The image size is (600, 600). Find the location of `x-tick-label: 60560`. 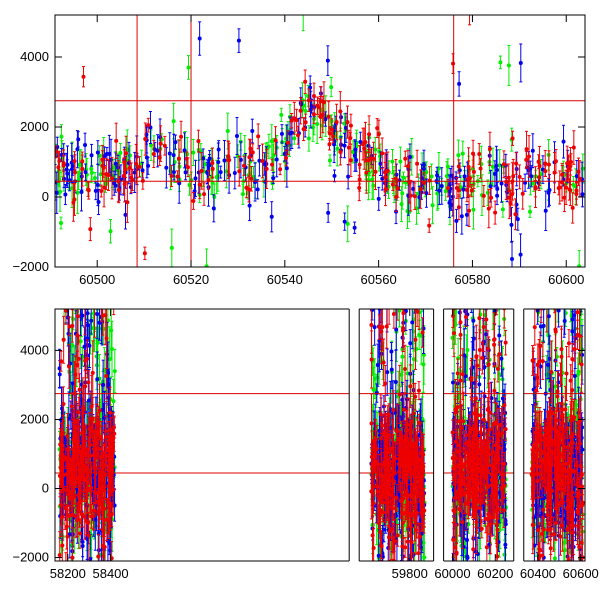

x-tick-label: 60560 is located at coordinates (379, 279).